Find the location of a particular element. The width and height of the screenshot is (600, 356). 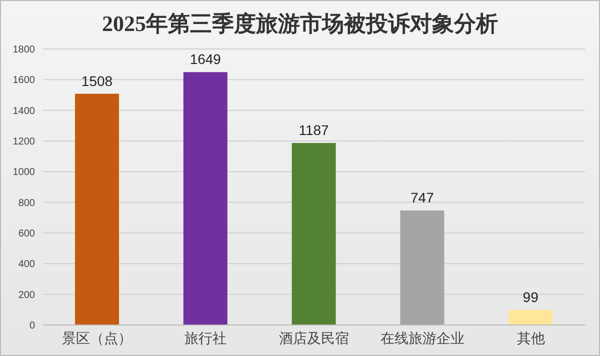

x-tick-label: 旅行社 is located at coordinates (205, 338).